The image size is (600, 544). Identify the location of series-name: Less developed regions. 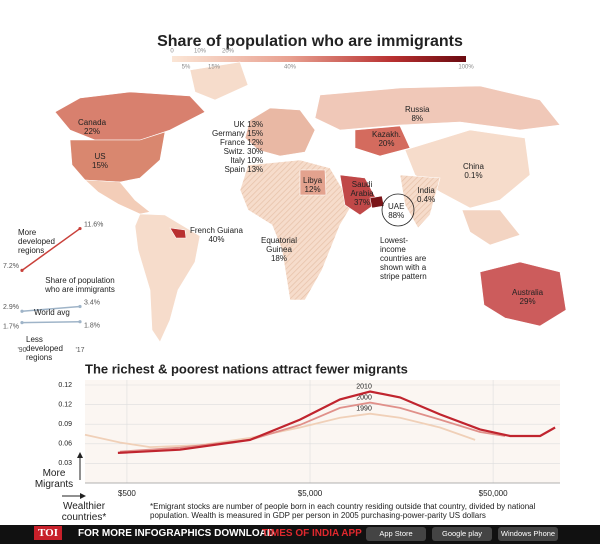
(44, 348).